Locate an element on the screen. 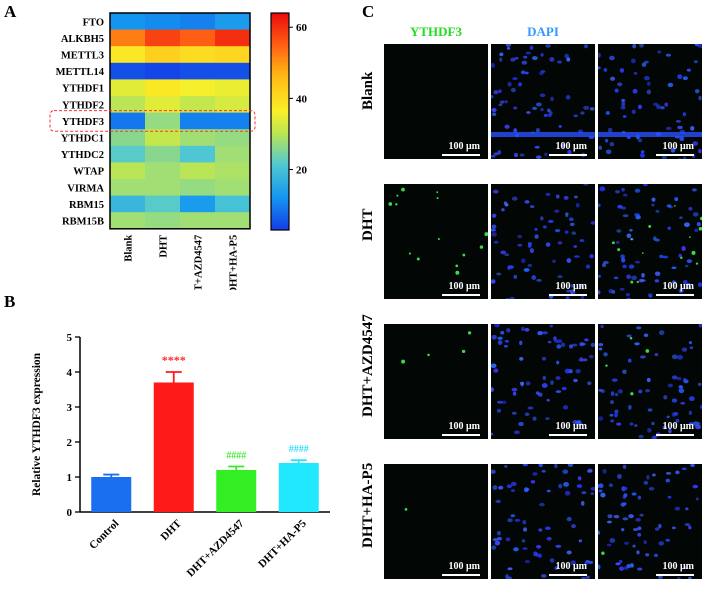  colorbar-tick-label: 60 is located at coordinates (302, 28).